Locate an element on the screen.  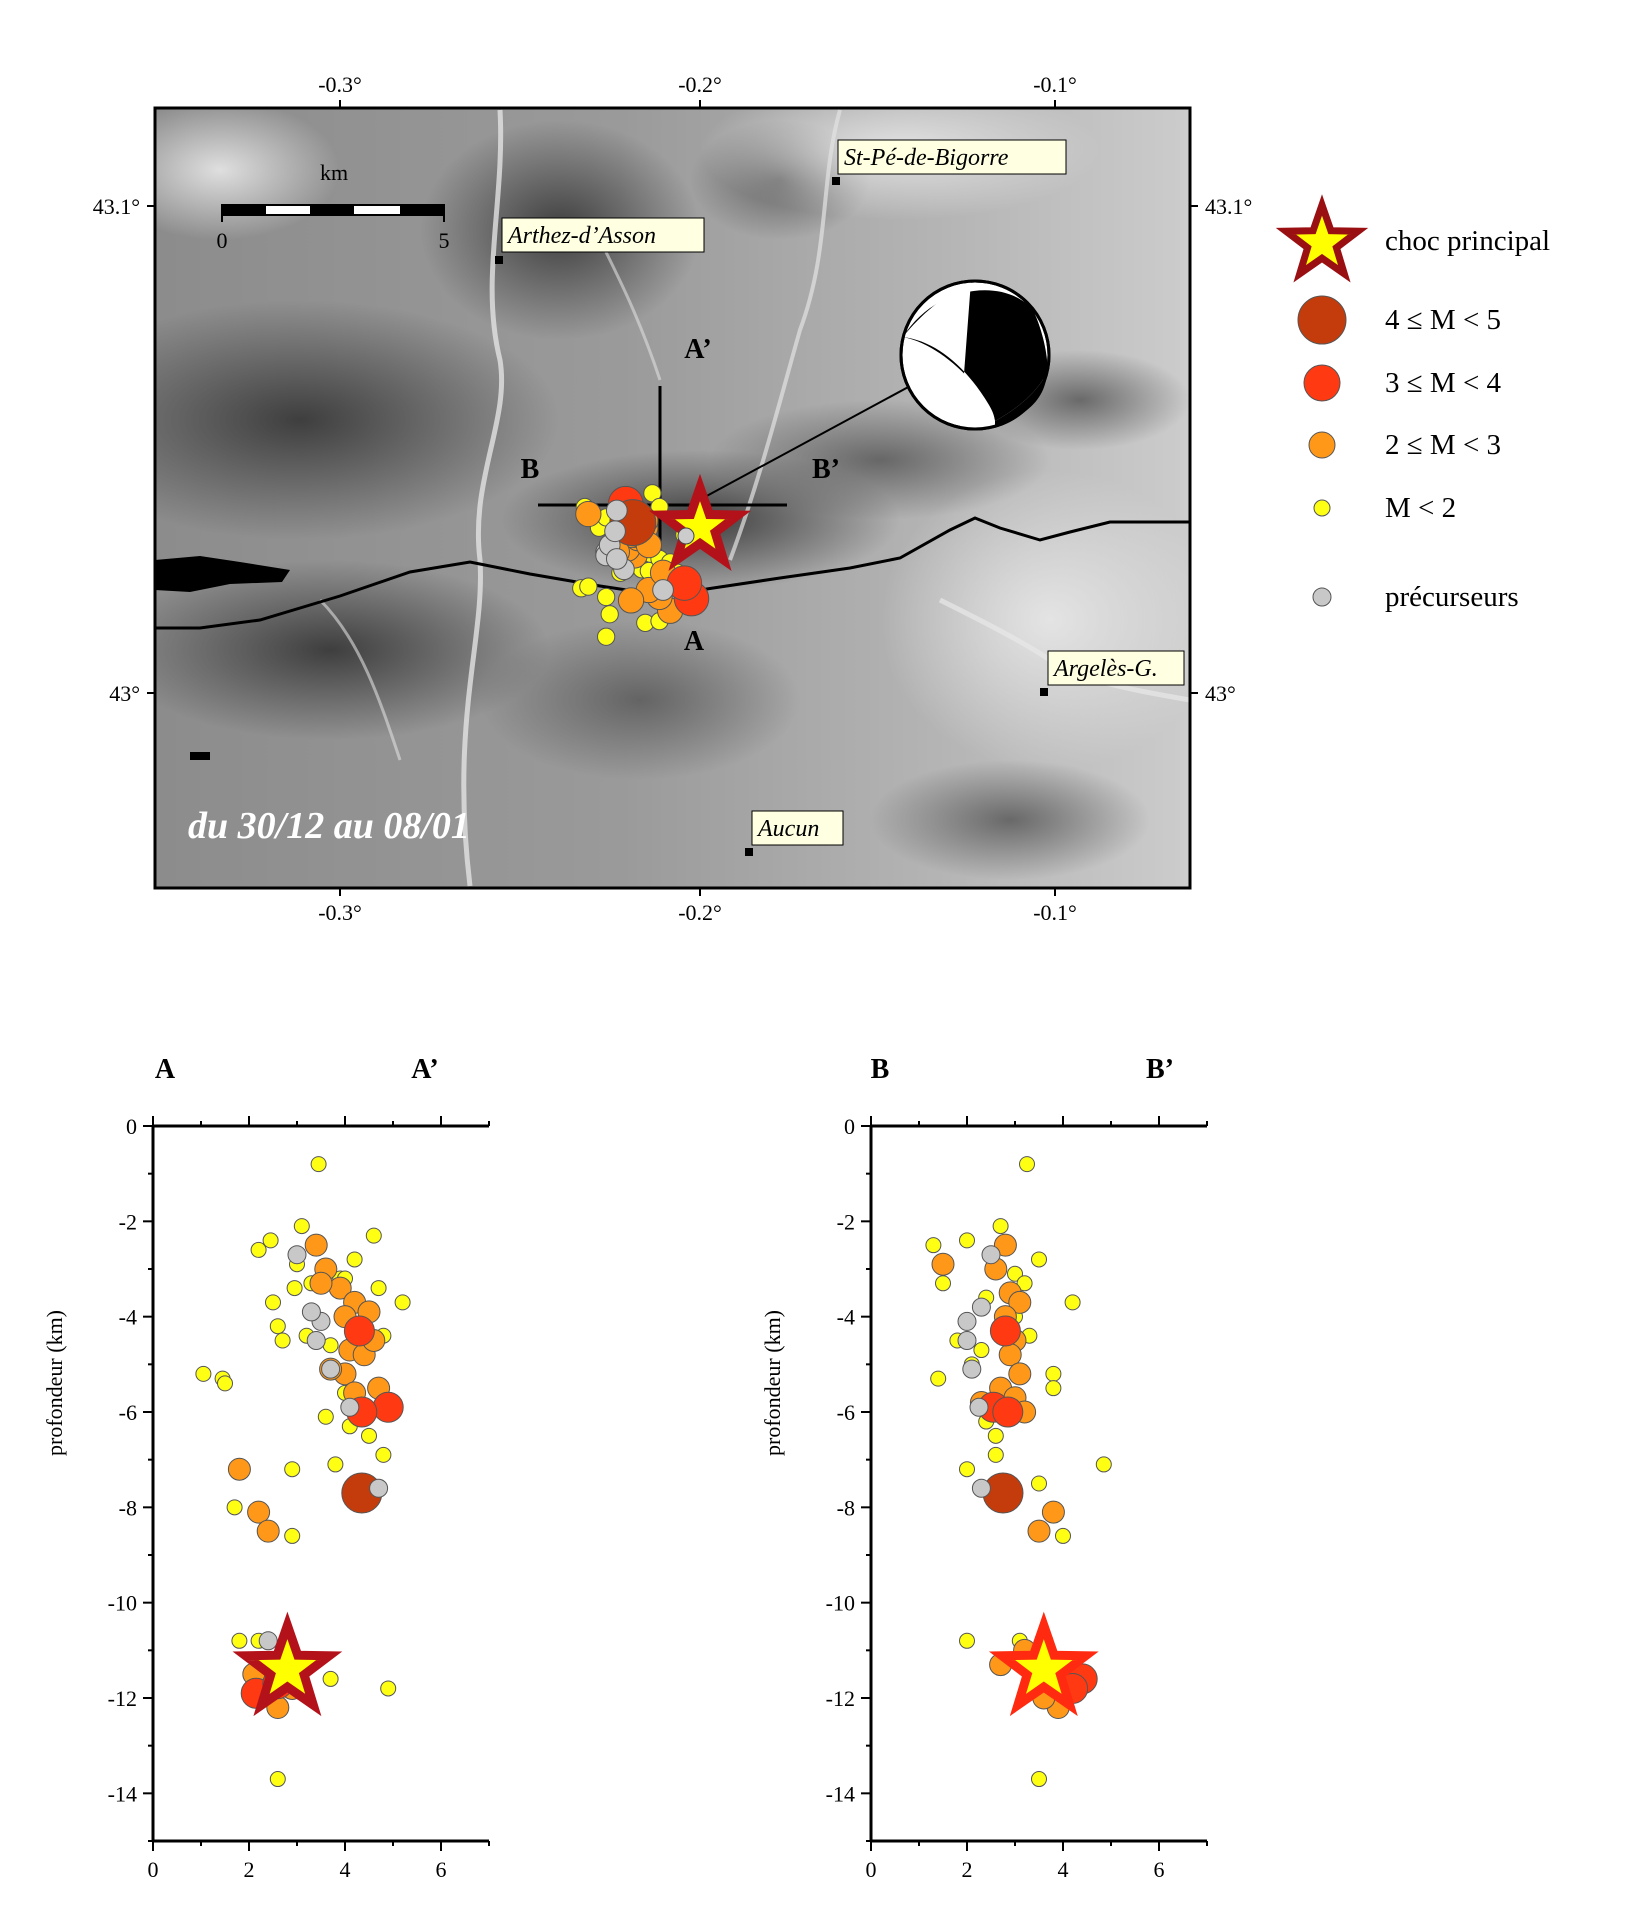
beachball-connector is located at coordinates (801, 445).